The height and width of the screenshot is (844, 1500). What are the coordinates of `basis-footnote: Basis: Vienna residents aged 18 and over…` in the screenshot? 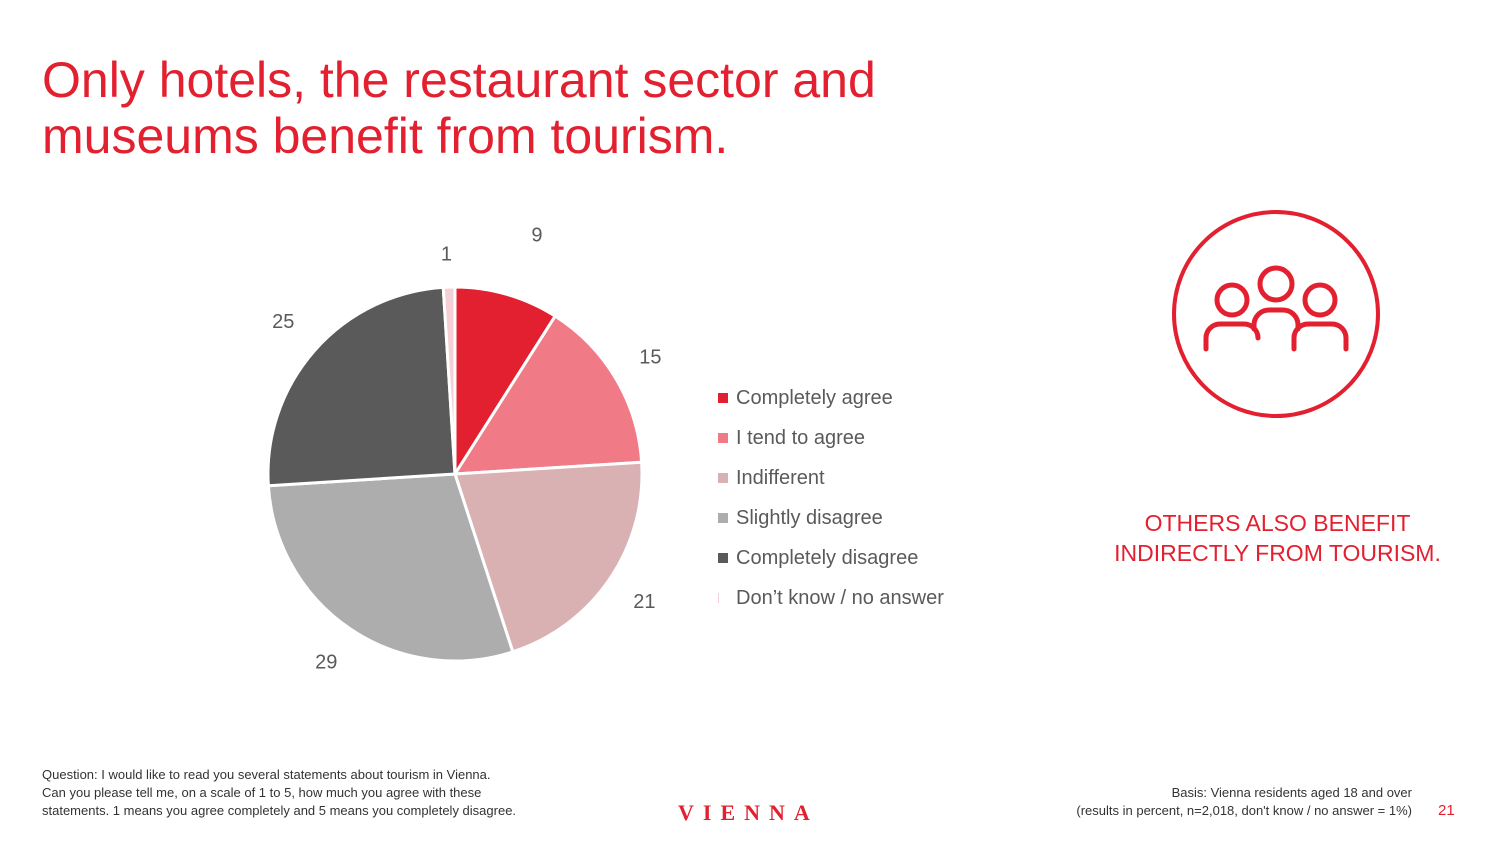 It's located at (1206, 802).